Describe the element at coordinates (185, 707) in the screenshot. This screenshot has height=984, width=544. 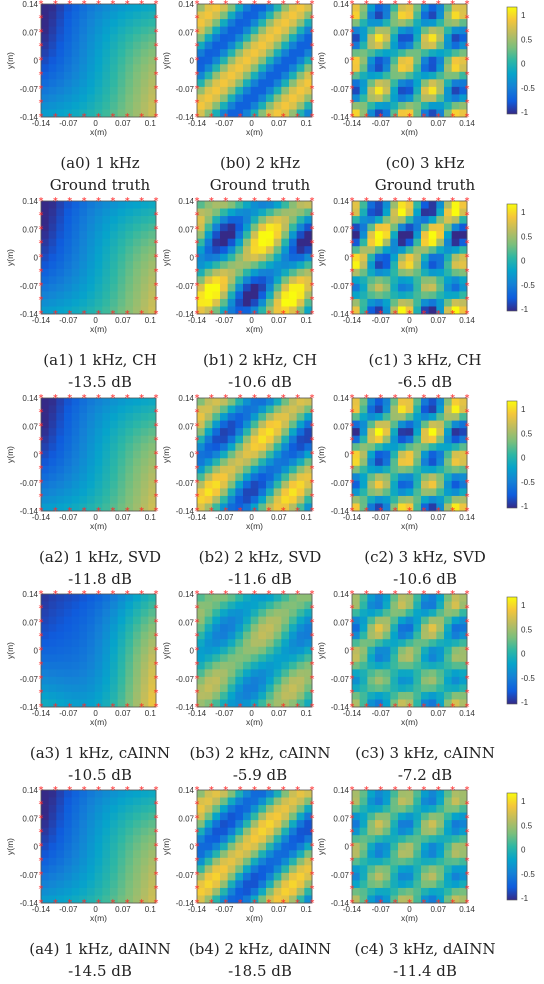
I see `y-tick-label: -0.14` at that location.